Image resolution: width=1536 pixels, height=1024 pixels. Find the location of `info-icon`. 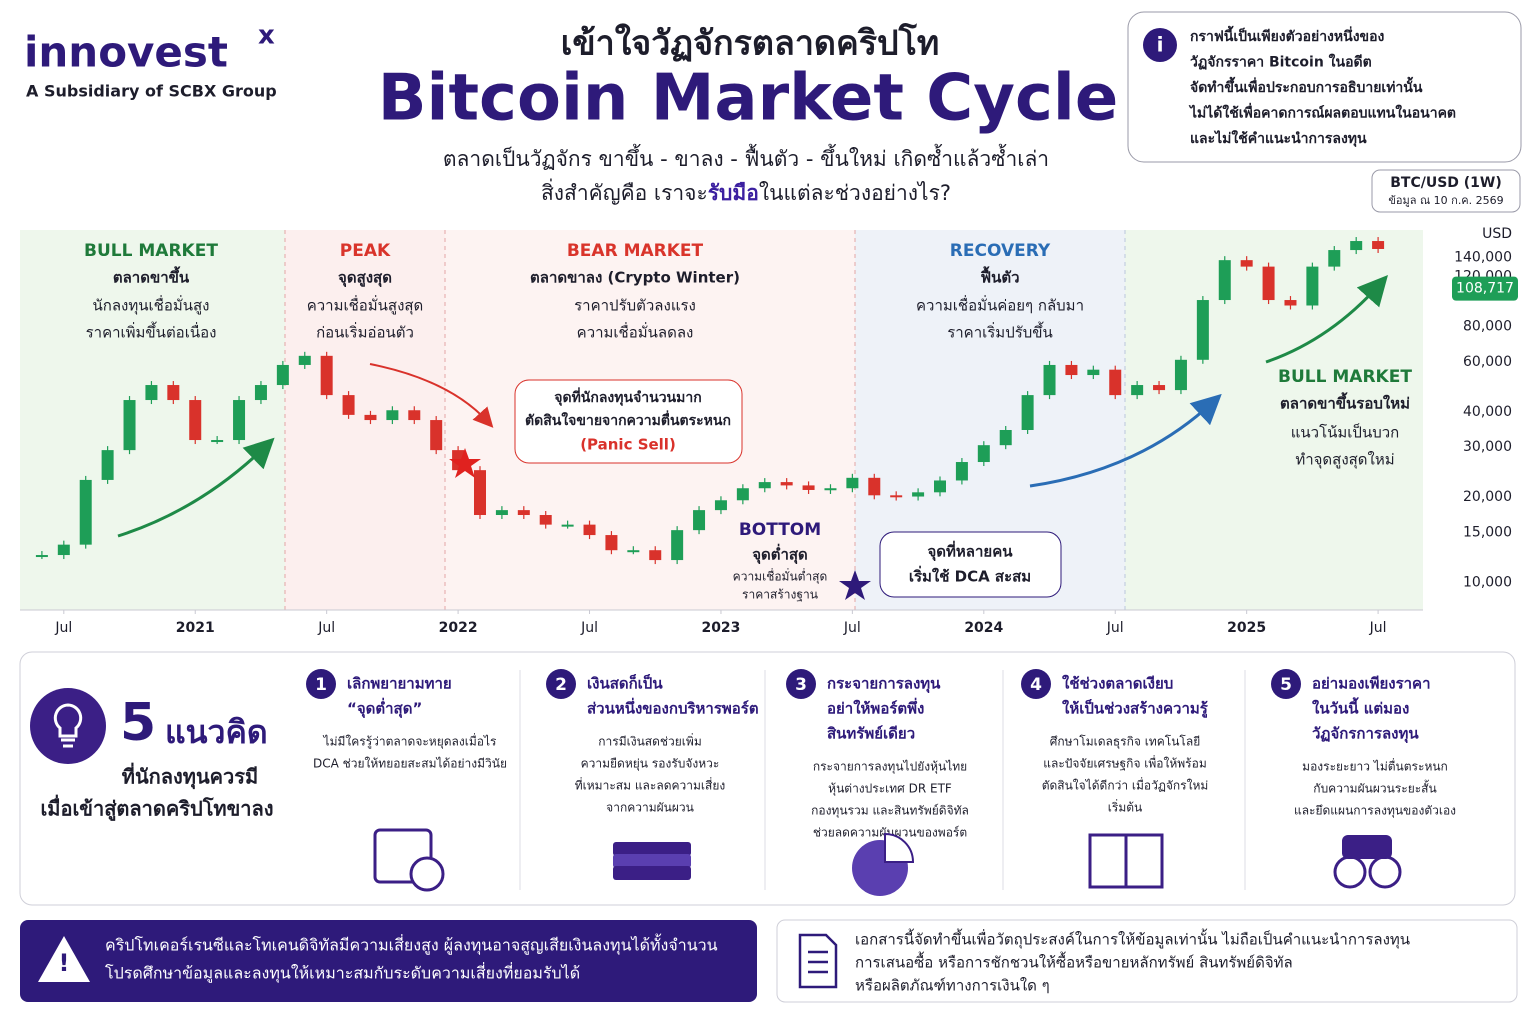

info-icon is located at coordinates (1160, 45).